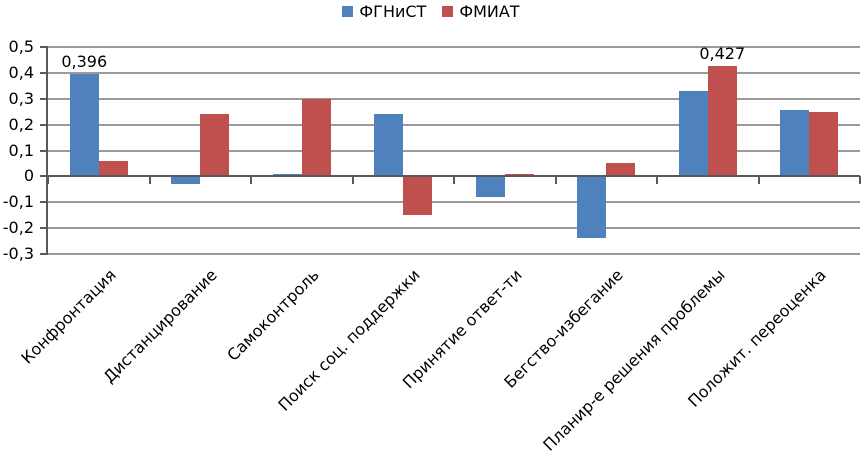 This screenshot has width=862, height=469. Describe the element at coordinates (21, 46) in the screenshot. I see `y-axis-tick-label: 0,5` at that location.